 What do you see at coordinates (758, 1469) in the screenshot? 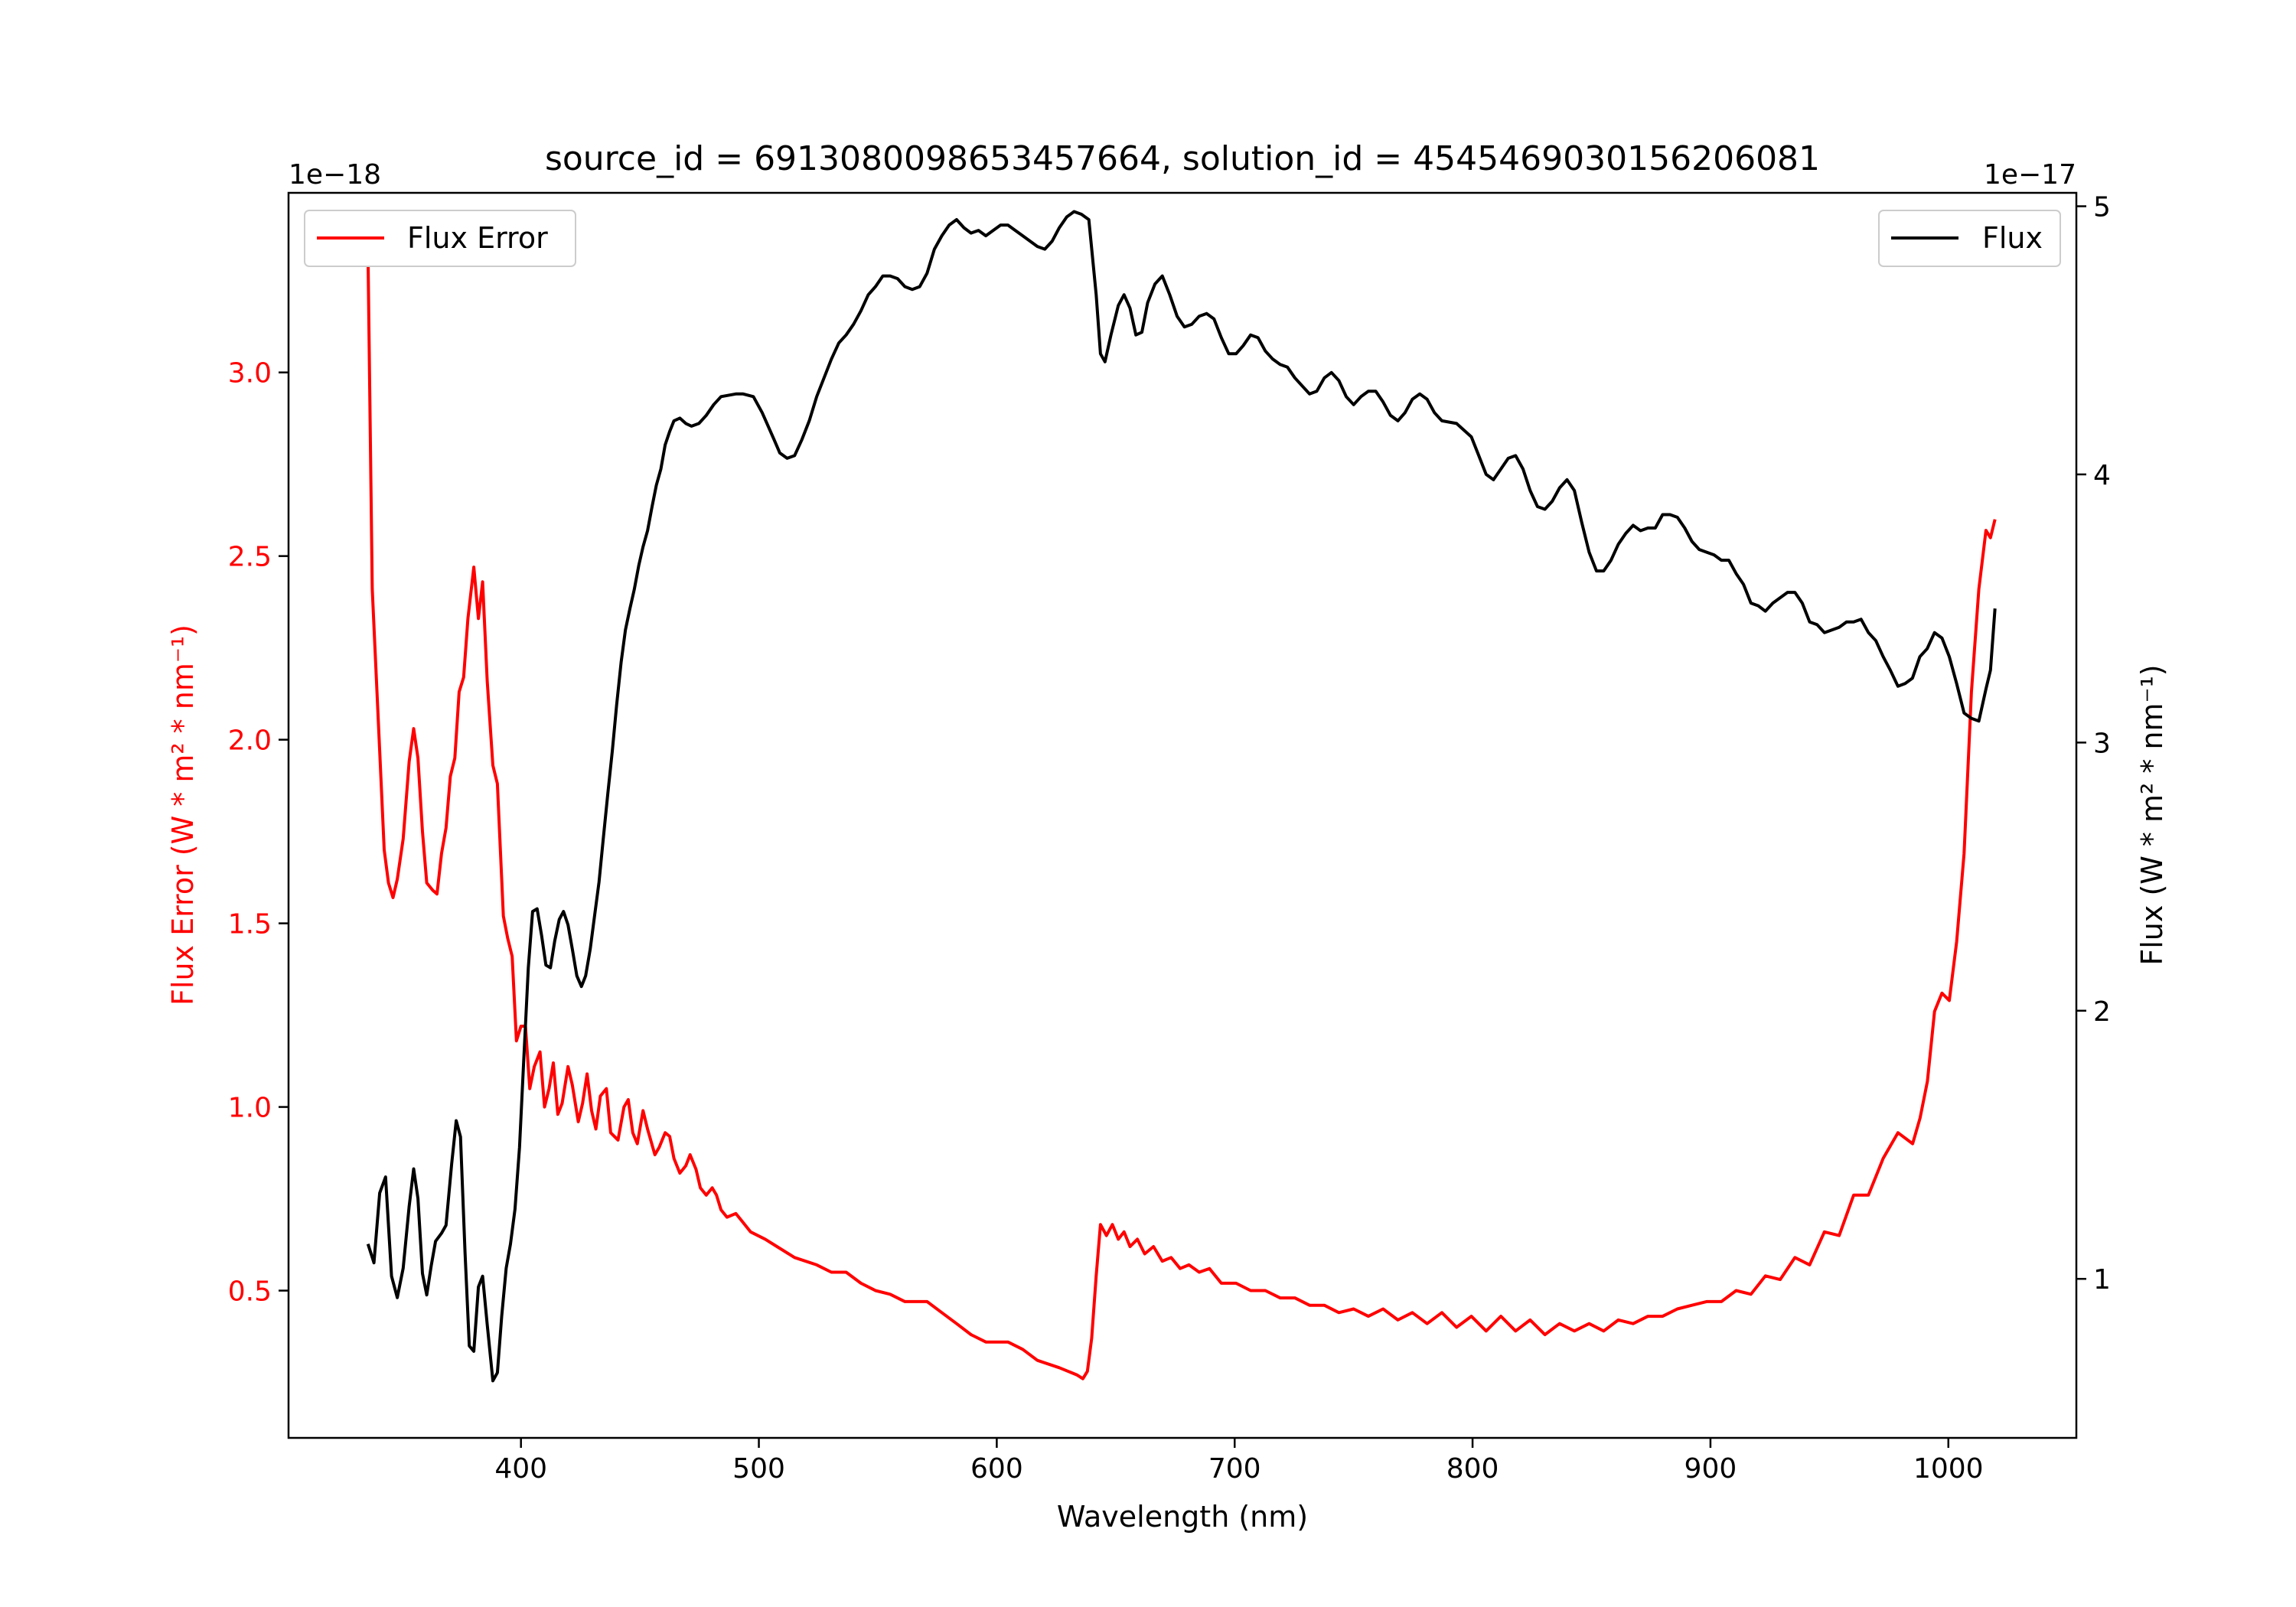
I see `x-tick-label: 500` at bounding box center [758, 1469].